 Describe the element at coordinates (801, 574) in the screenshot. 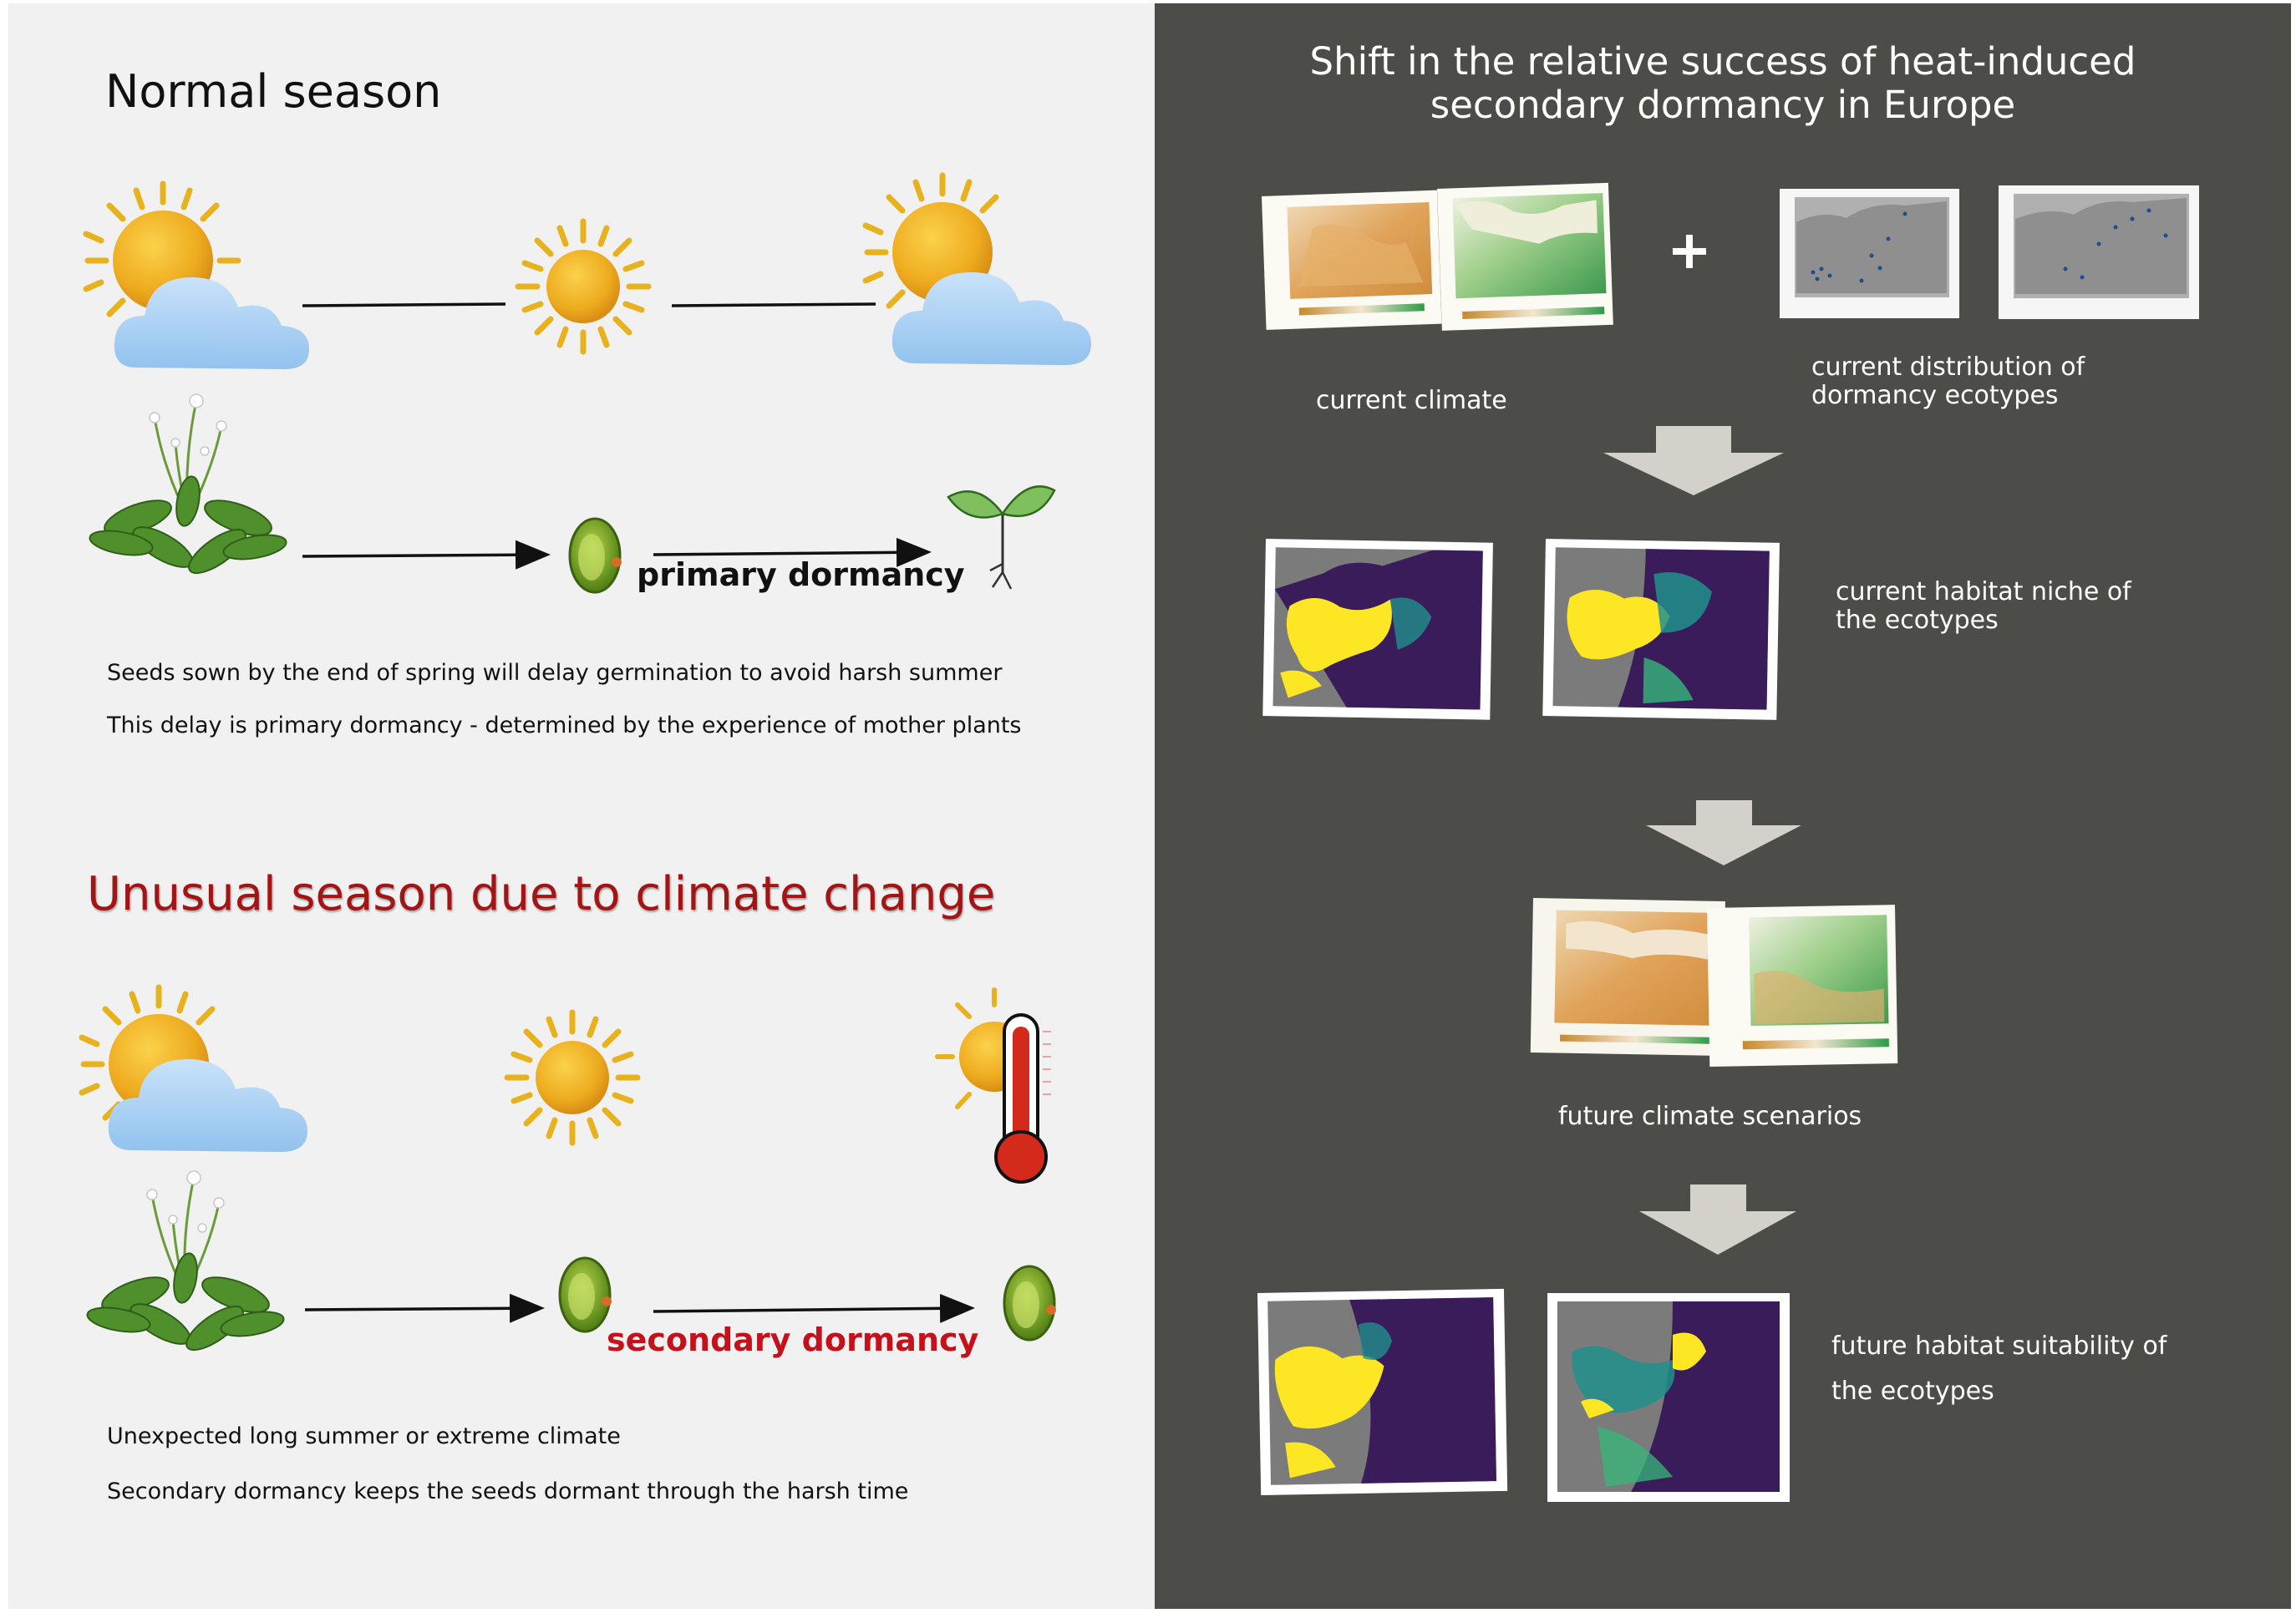

I see `primary-dormancy-label: primary dormancy` at that location.